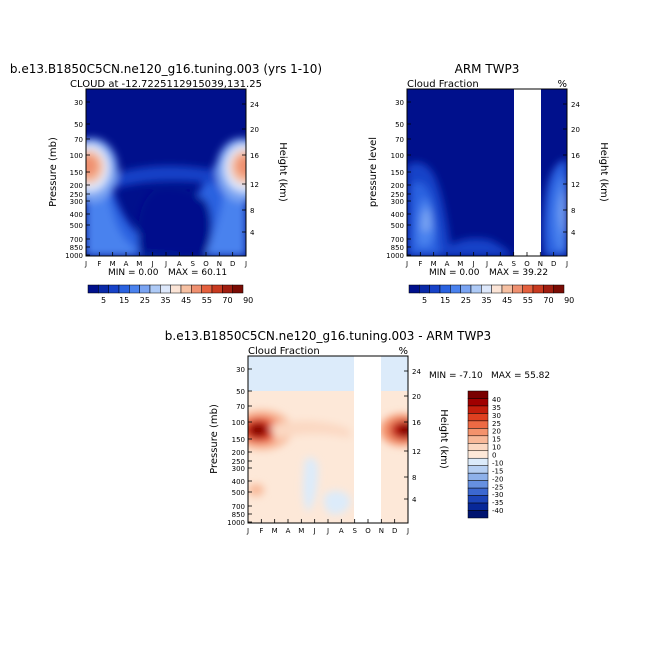 The width and height of the screenshot is (654, 654). I want to click on variable-label: Cloud Fraction, so click(443, 84).